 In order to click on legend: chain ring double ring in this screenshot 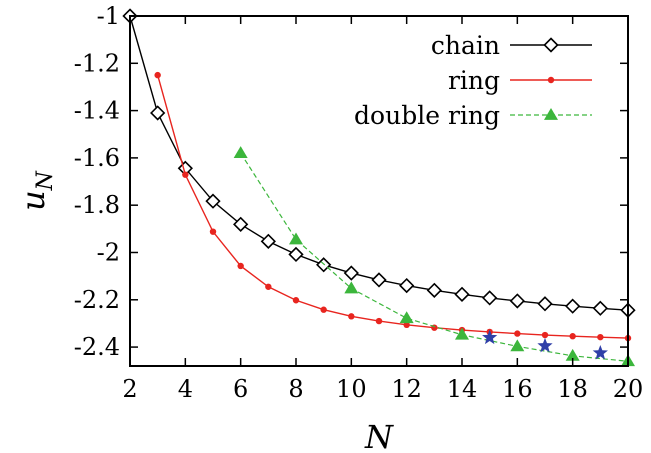, I will do `click(473, 80)`.